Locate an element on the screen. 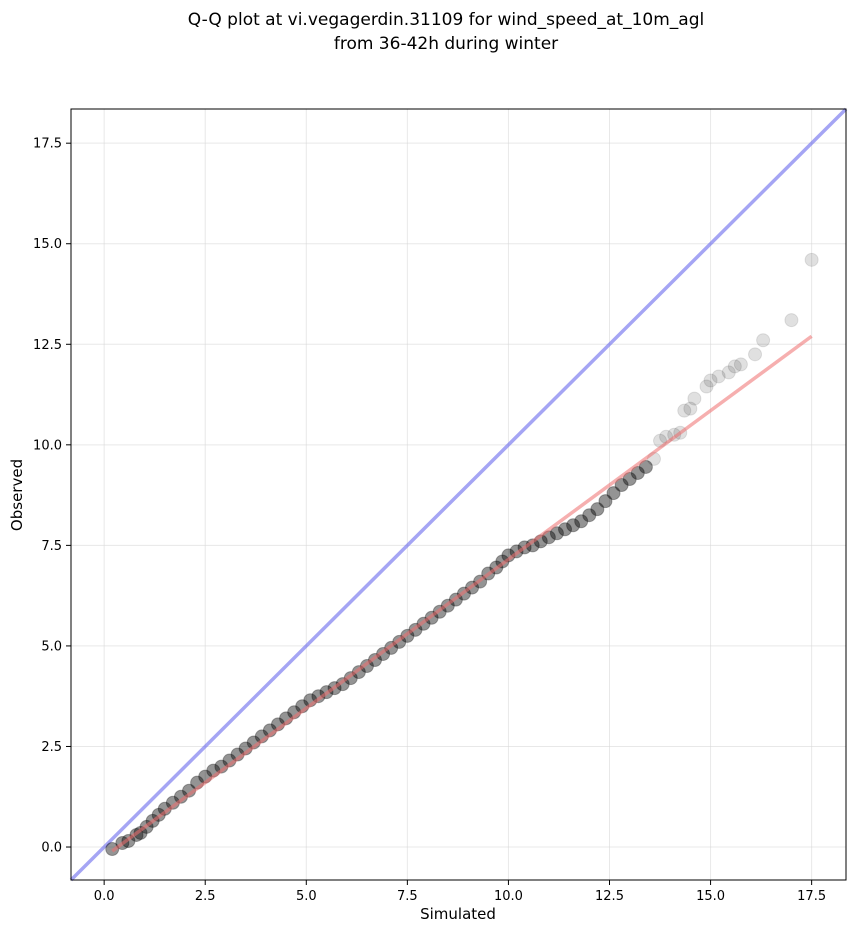 Image resolution: width=856 pixels, height=934 pixels. x-tick-label: 7.5 is located at coordinates (407, 896).